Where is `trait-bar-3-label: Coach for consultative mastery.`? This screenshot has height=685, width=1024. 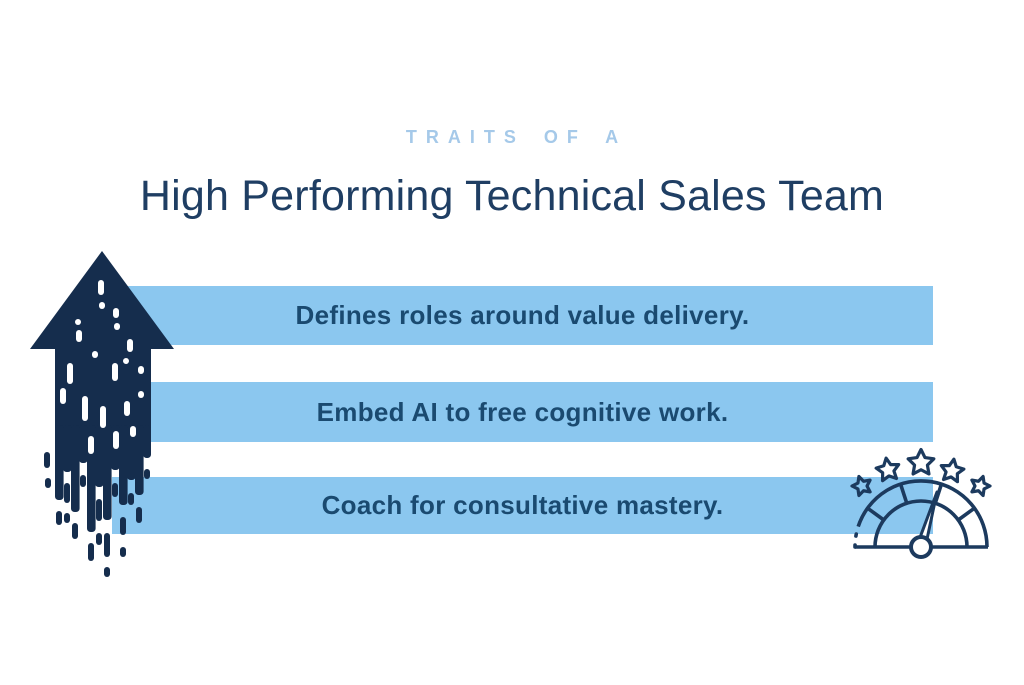 trait-bar-3-label: Coach for consultative mastery. is located at coordinates (522, 505).